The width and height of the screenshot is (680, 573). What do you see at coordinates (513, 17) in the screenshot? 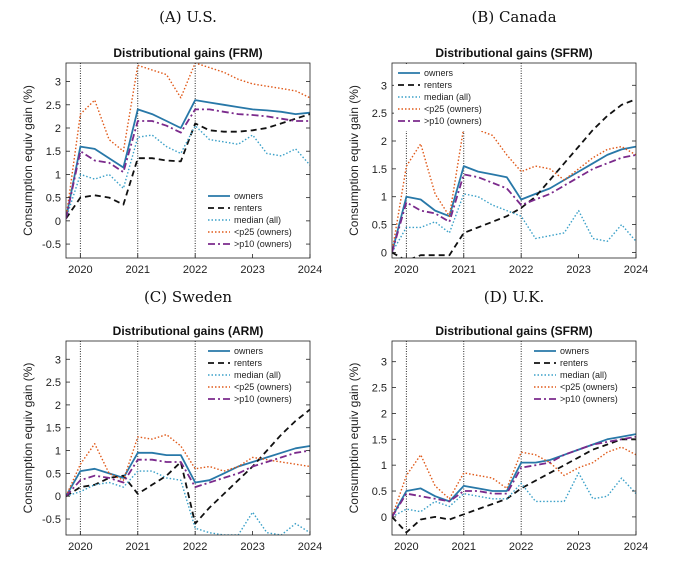
I see `panel-label: (B) Canada` at bounding box center [513, 17].